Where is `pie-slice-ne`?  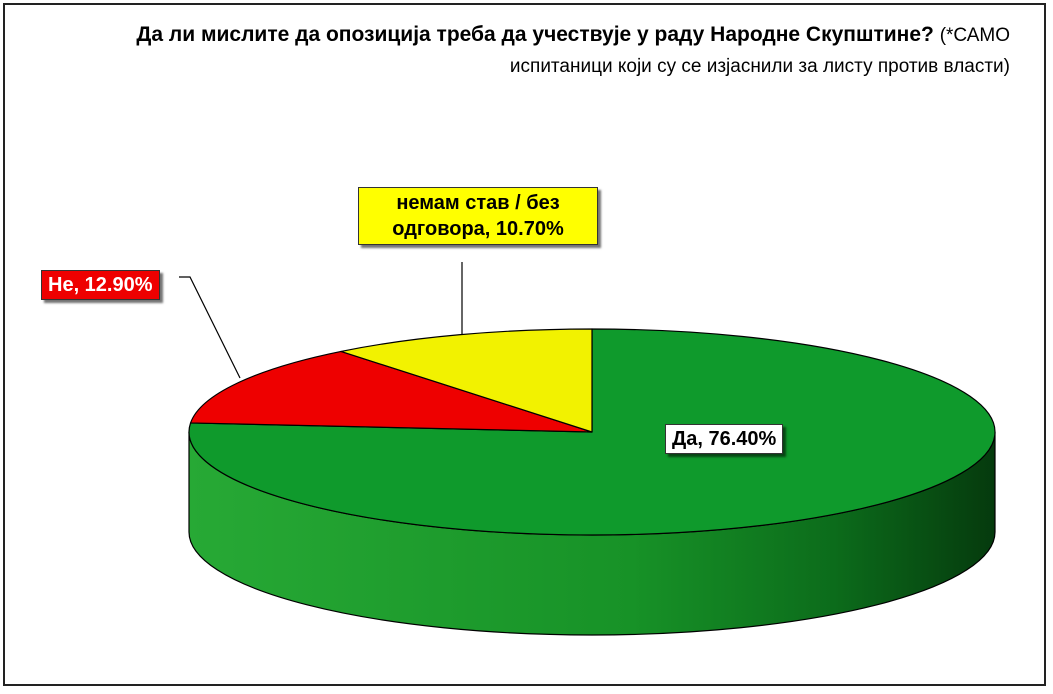
pie-slice-ne is located at coordinates (391, 391).